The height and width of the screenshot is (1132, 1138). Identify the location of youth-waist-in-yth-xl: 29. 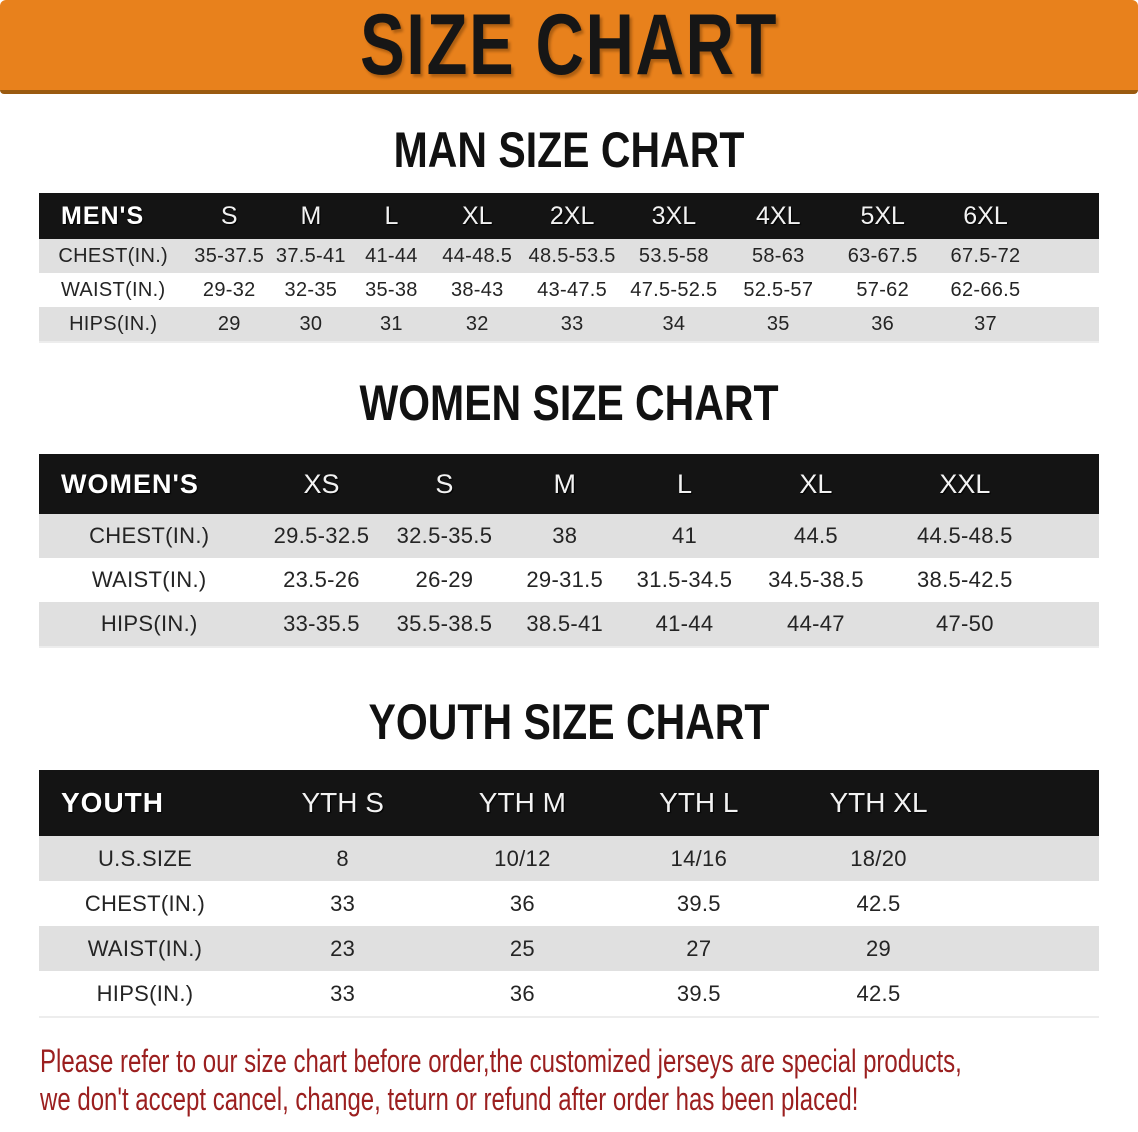
(878, 948).